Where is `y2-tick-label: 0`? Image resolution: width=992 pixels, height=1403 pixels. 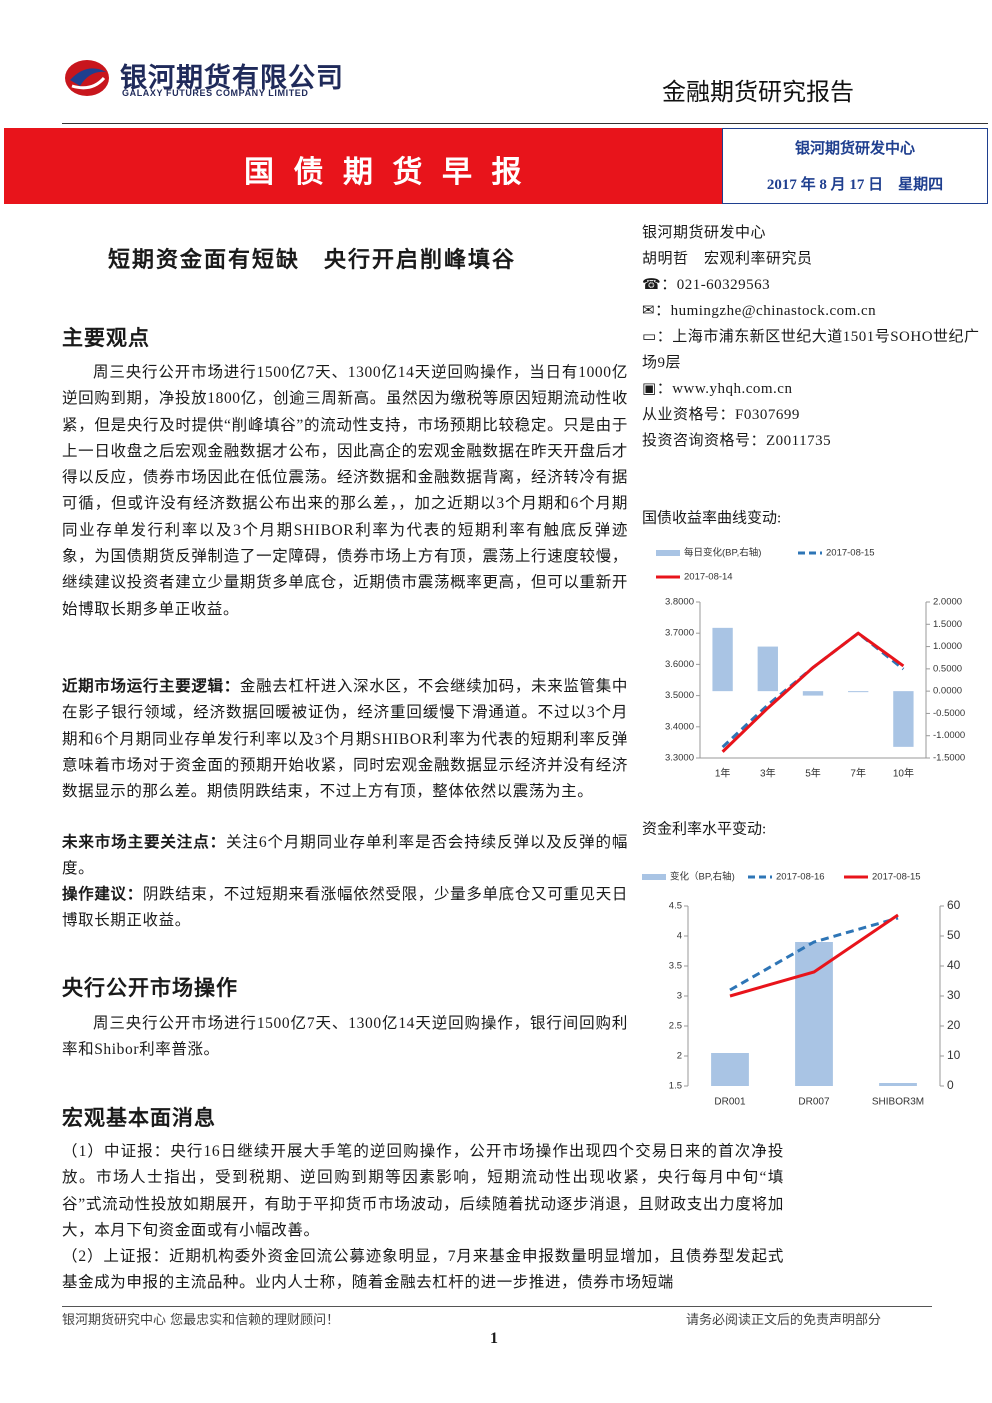 y2-tick-label: 0 is located at coordinates (950, 1085).